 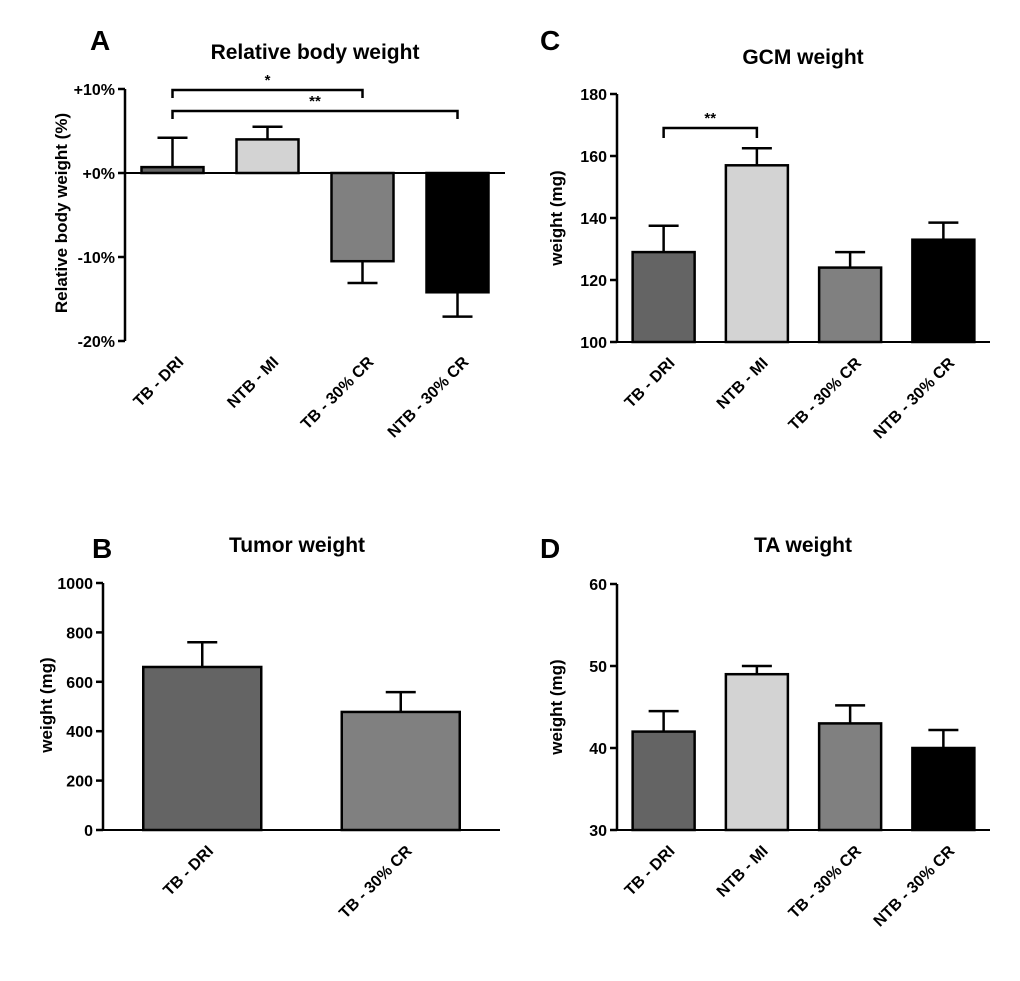 What do you see at coordinates (88, 831) in the screenshot?
I see `y-tick-label-b: 0` at bounding box center [88, 831].